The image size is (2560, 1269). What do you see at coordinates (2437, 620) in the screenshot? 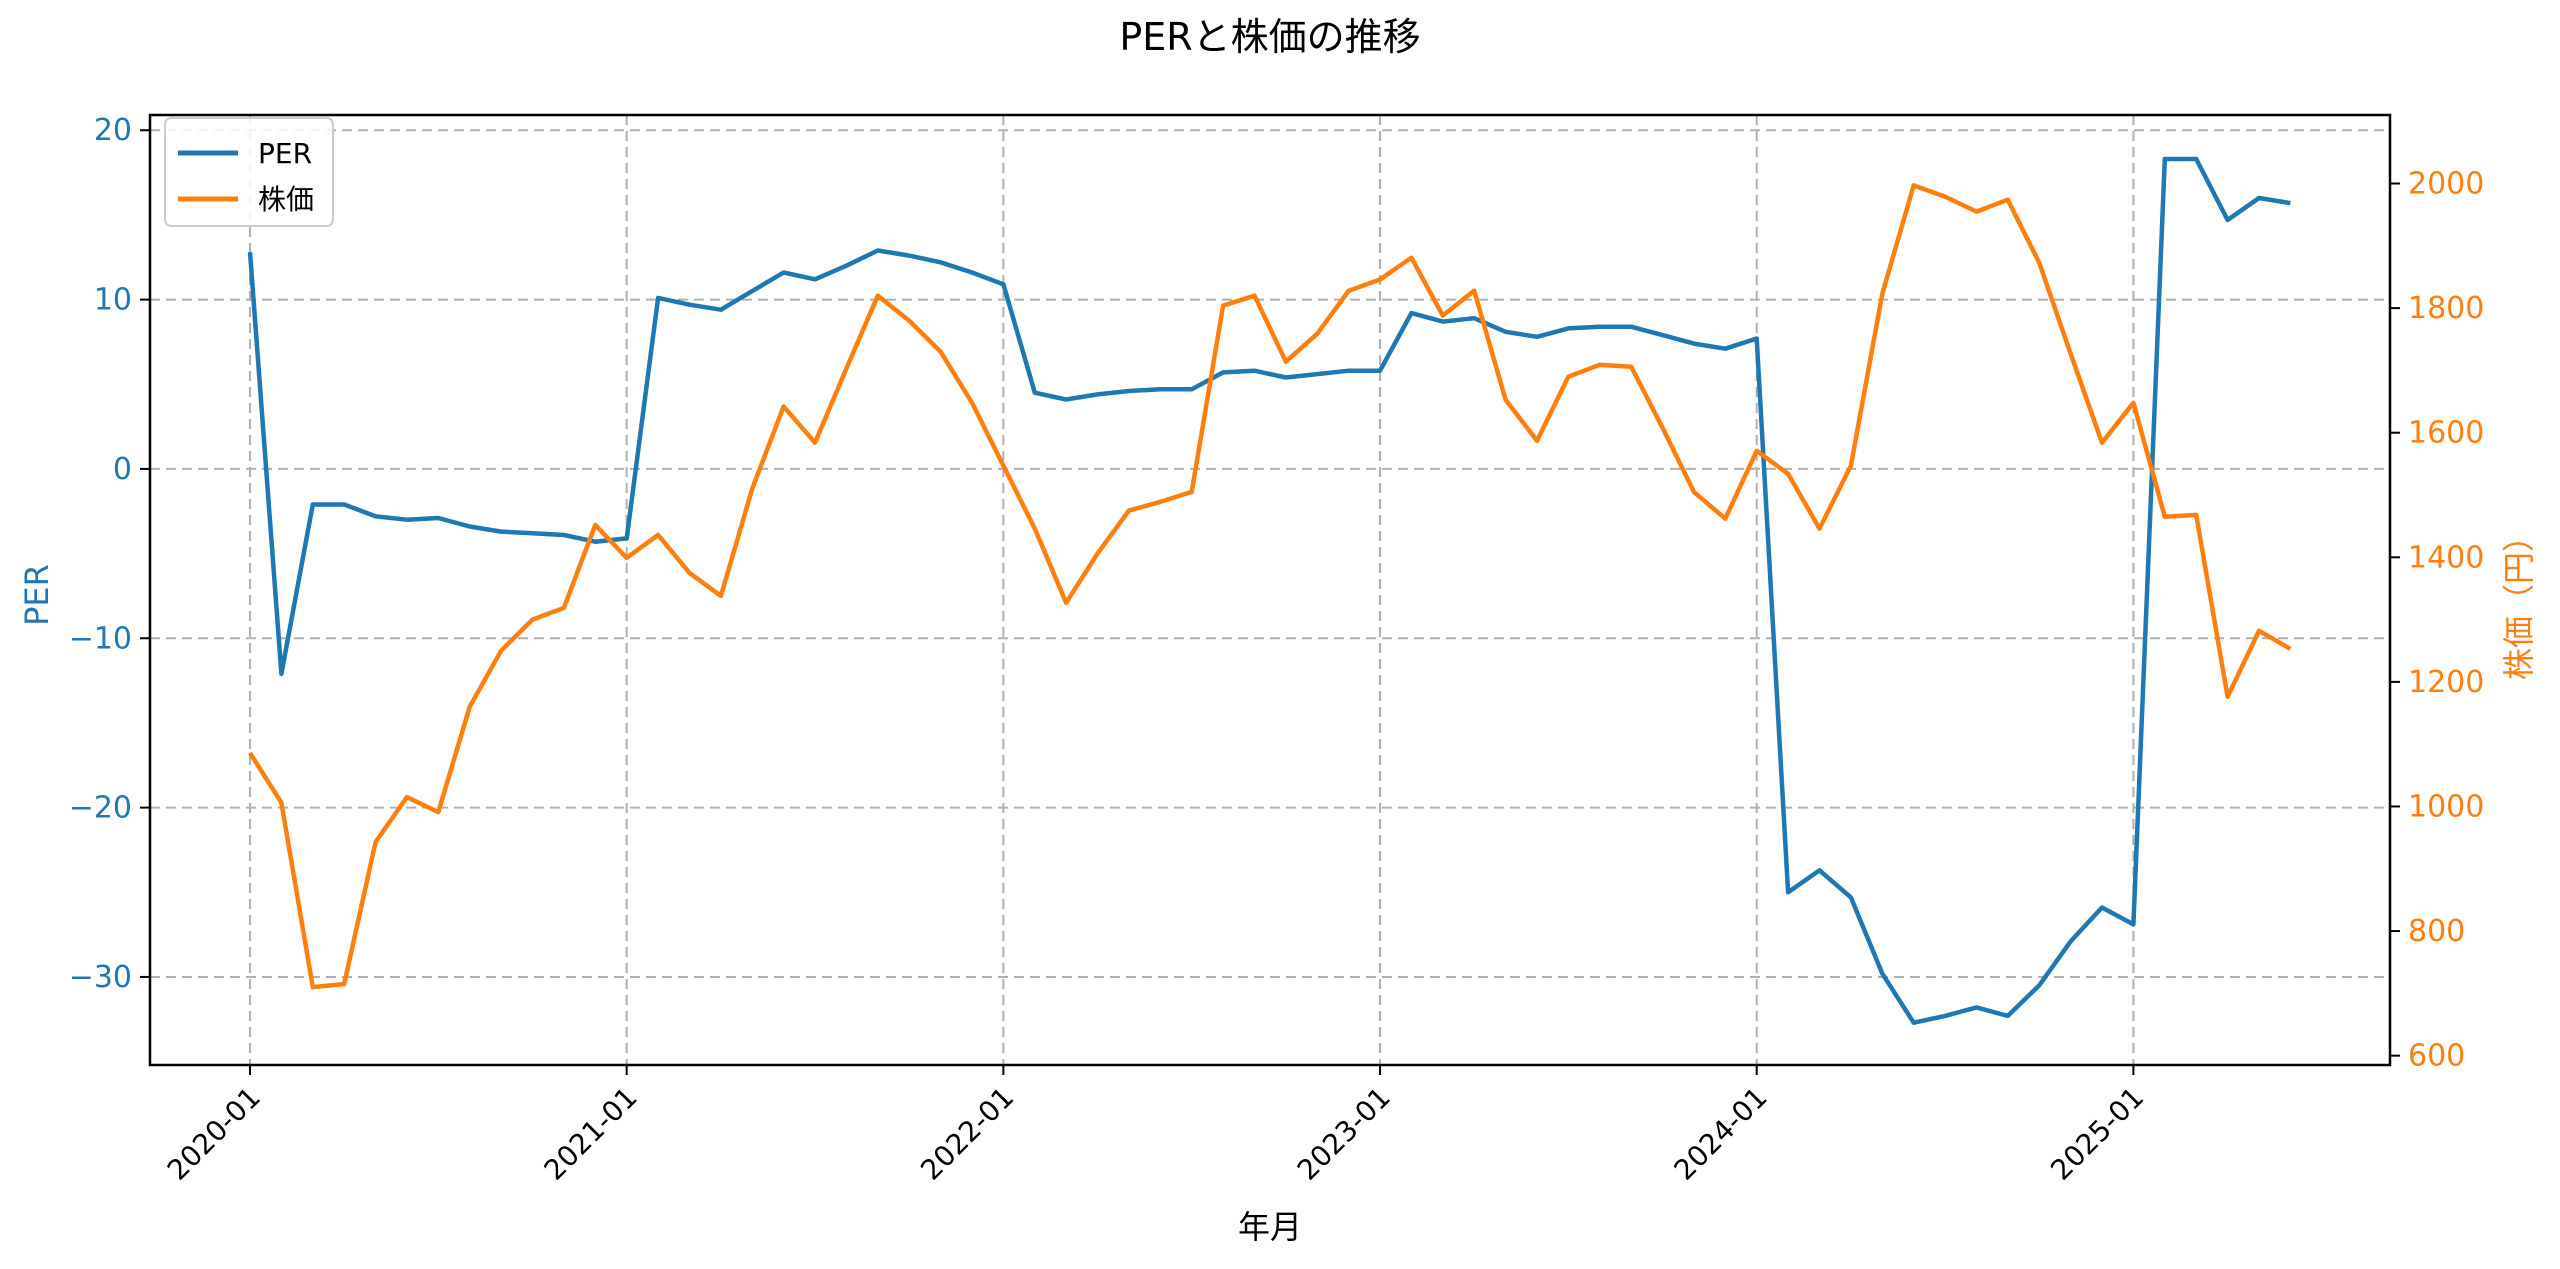
I see `right-y-axis: 2000 1800 1600 1400 1200 1000 800 600` at bounding box center [2437, 620].